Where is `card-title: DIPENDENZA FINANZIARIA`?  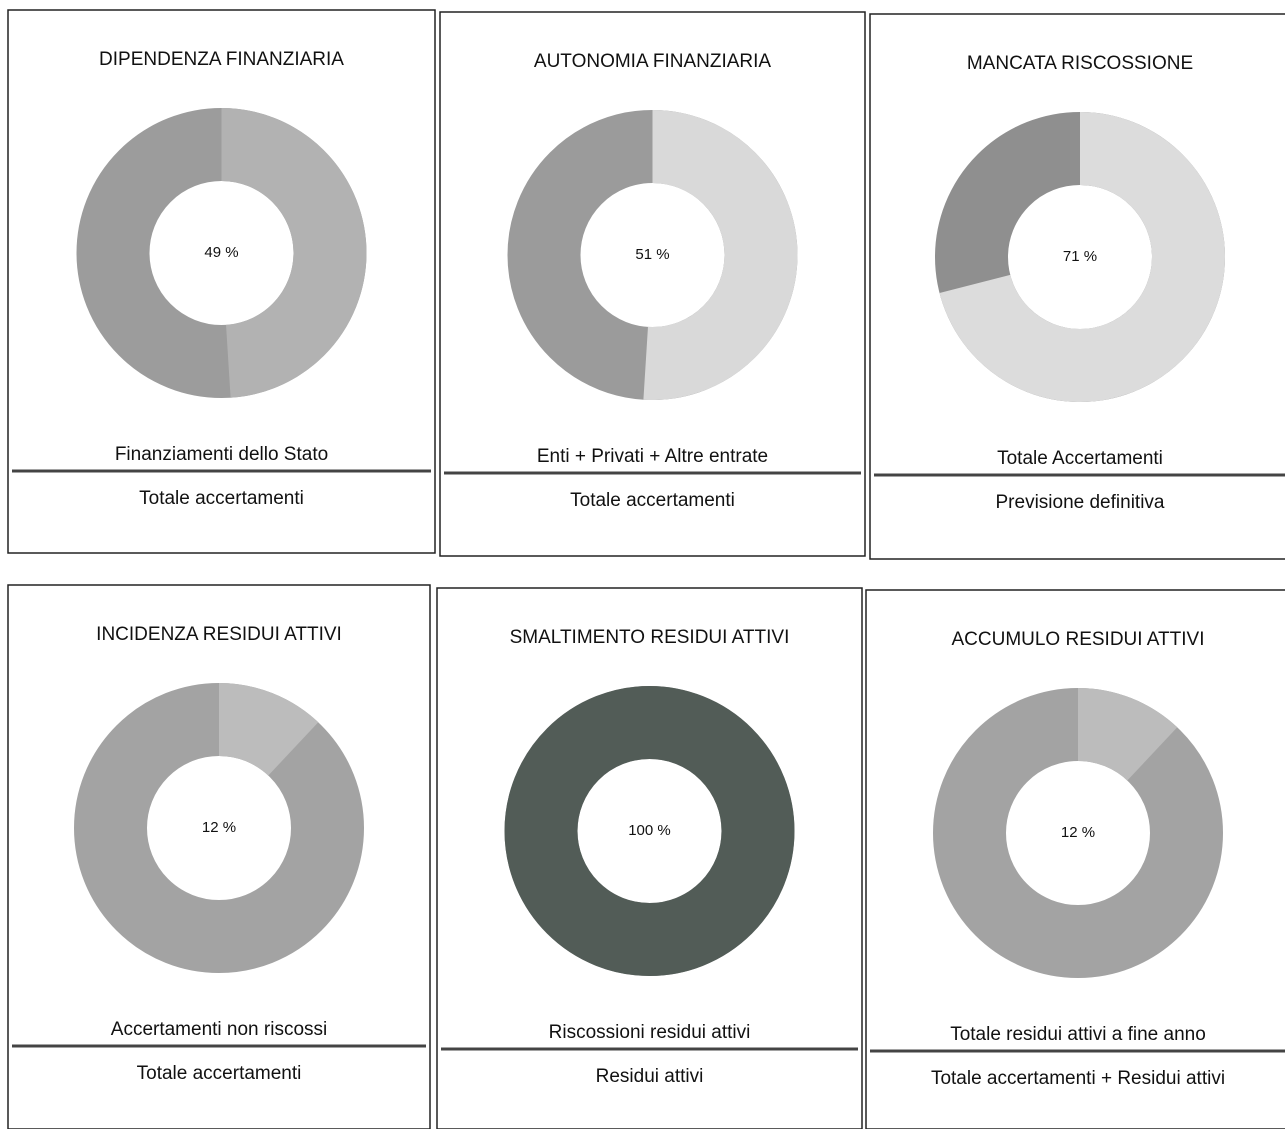 card-title: DIPENDENZA FINANZIARIA is located at coordinates (221, 59).